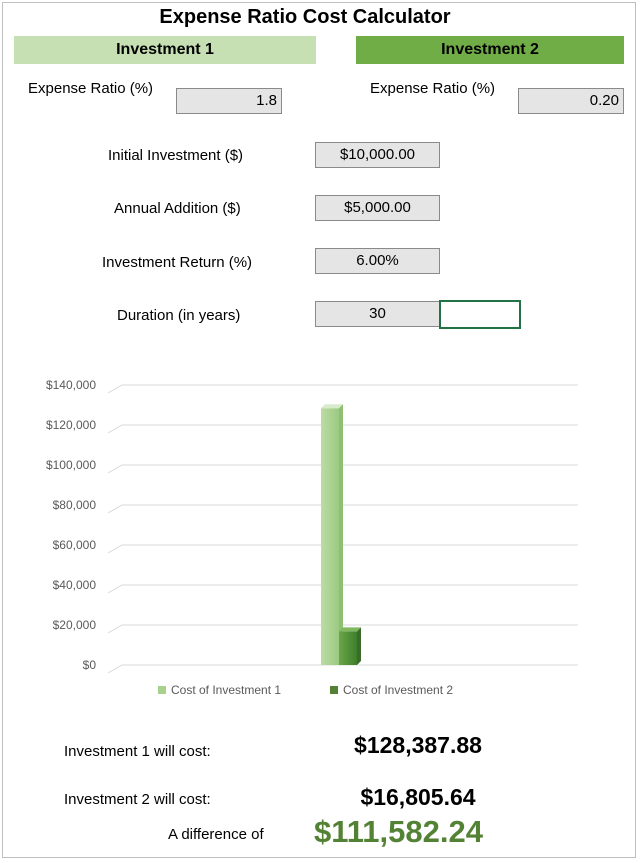 The height and width of the screenshot is (863, 640). Describe the element at coordinates (226, 690) in the screenshot. I see `svg-text: Cost of Investment 1` at that location.